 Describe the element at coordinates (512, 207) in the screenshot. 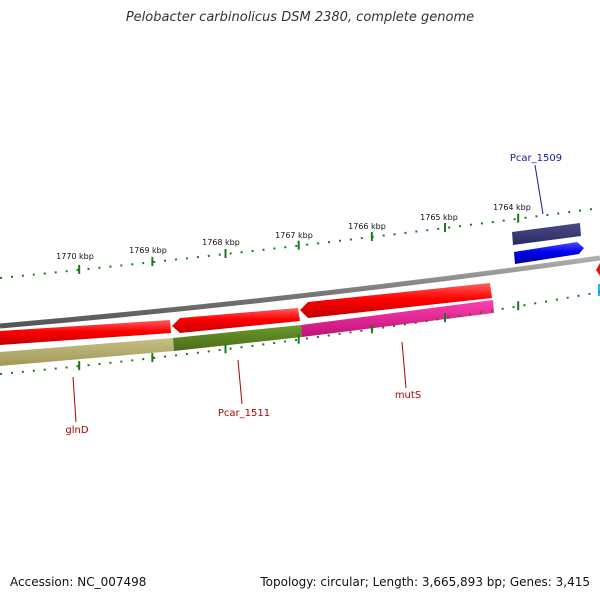

I see `tick-label-1764: 1764 kbp` at that location.